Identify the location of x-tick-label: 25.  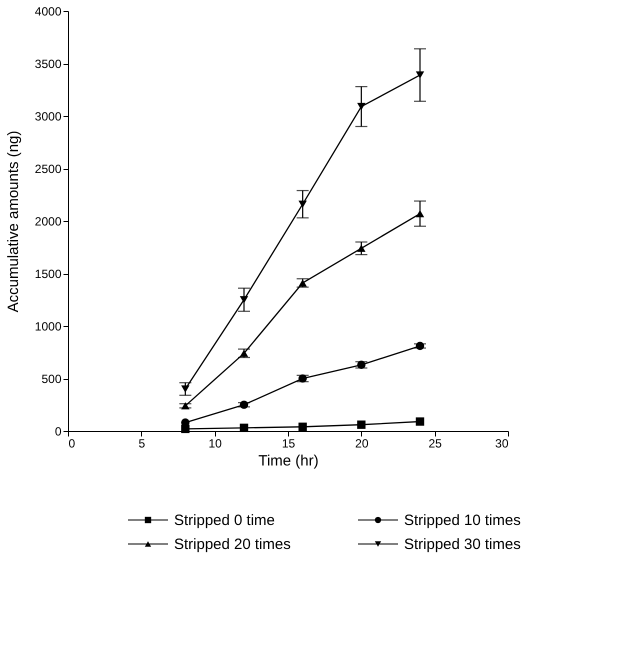
(435, 443).